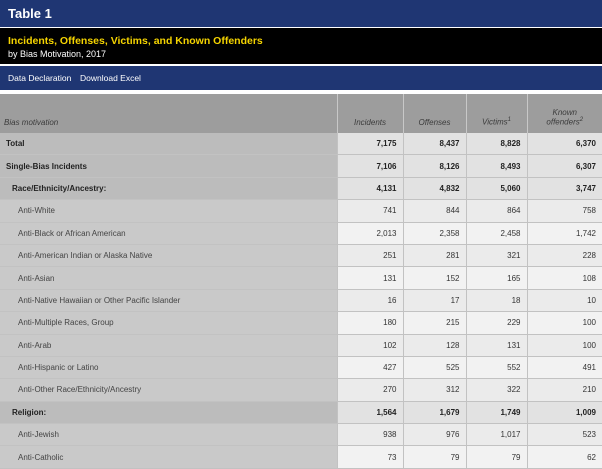  What do you see at coordinates (497, 144) in the screenshot?
I see `cell-victims: 8,828` at bounding box center [497, 144].